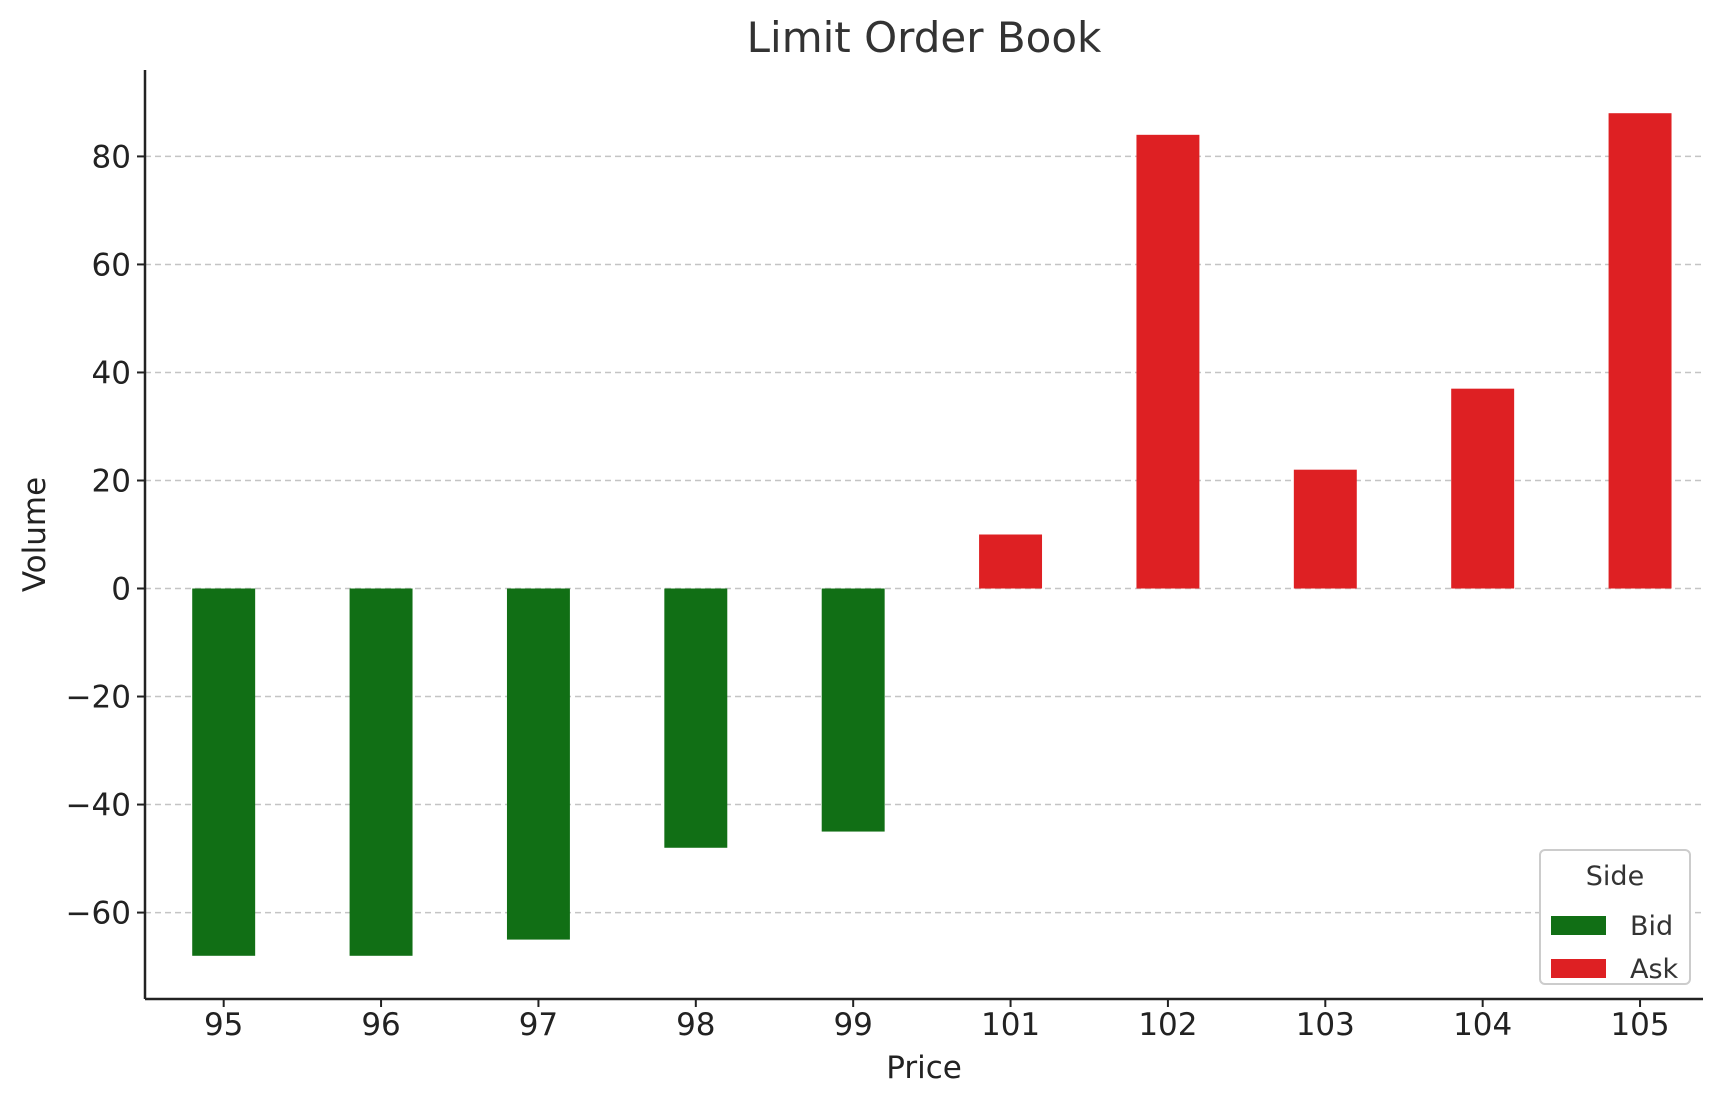  Describe the element at coordinates (1167, 1025) in the screenshot. I see `x-tick-label: 102` at that location.